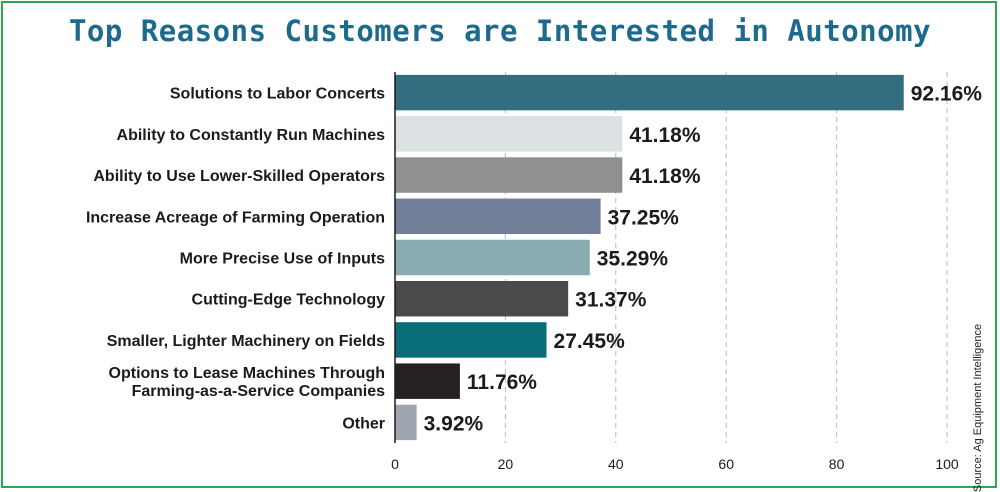 This screenshot has height=492, width=1000. What do you see at coordinates (675, 464) in the screenshot?
I see `x-axis-ticks: 0 20 40 60 80 100` at bounding box center [675, 464].